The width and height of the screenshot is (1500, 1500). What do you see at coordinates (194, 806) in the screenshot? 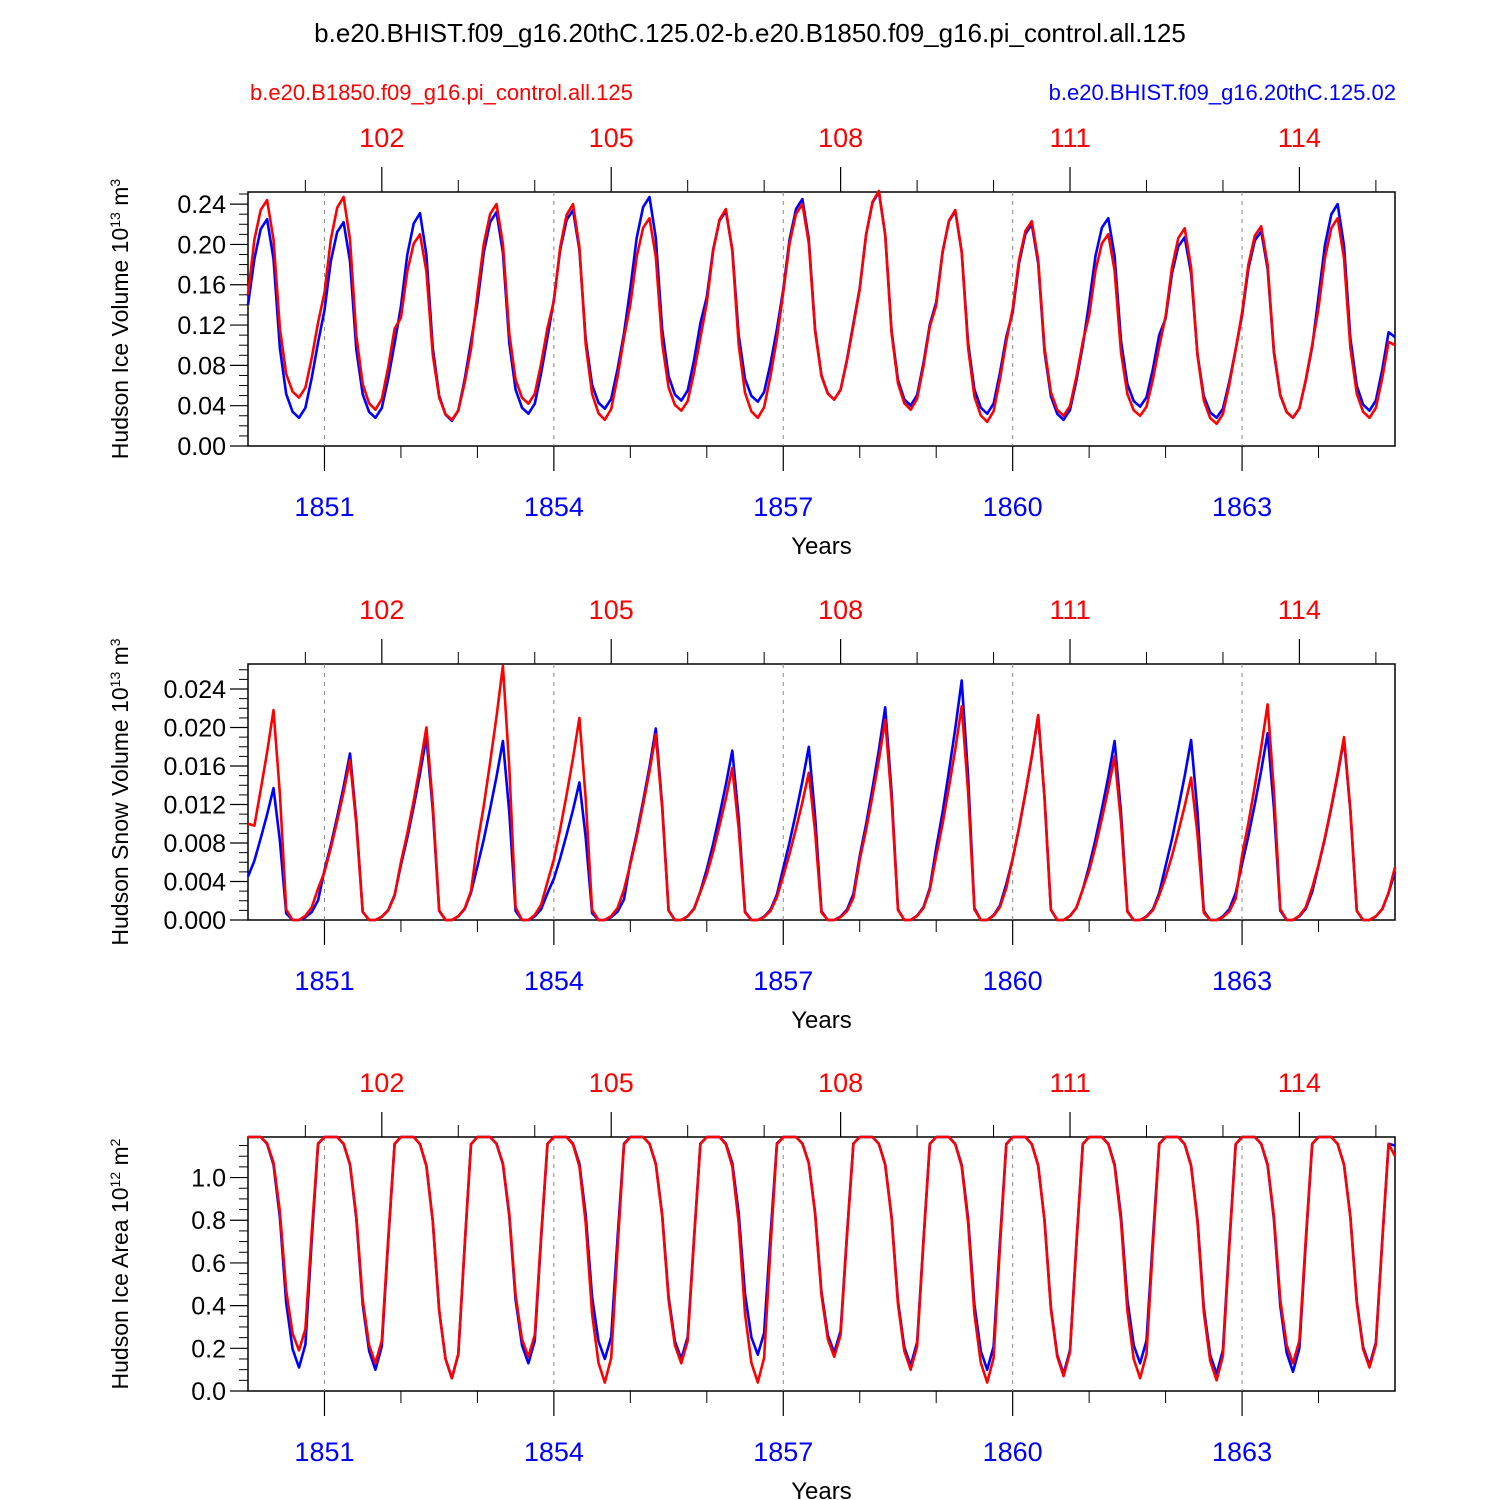
I see `y-tick-label: 0.012` at bounding box center [194, 806].